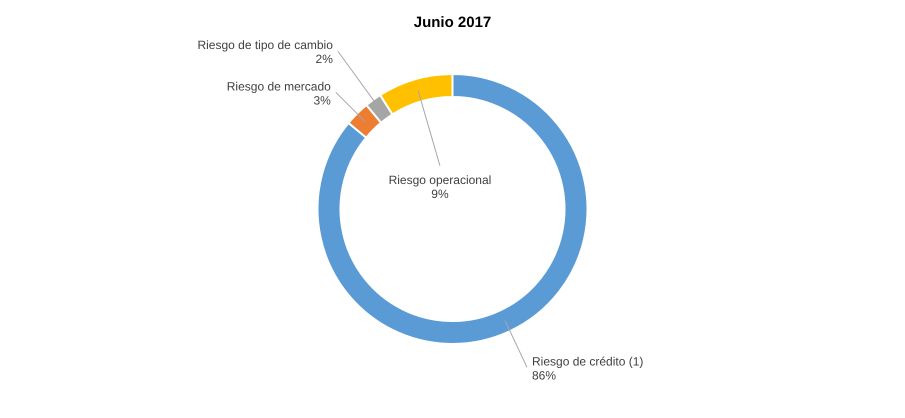 Image resolution: width=905 pixels, height=418 pixels. I want to click on slice-label: Riesgo operacional, so click(440, 179).